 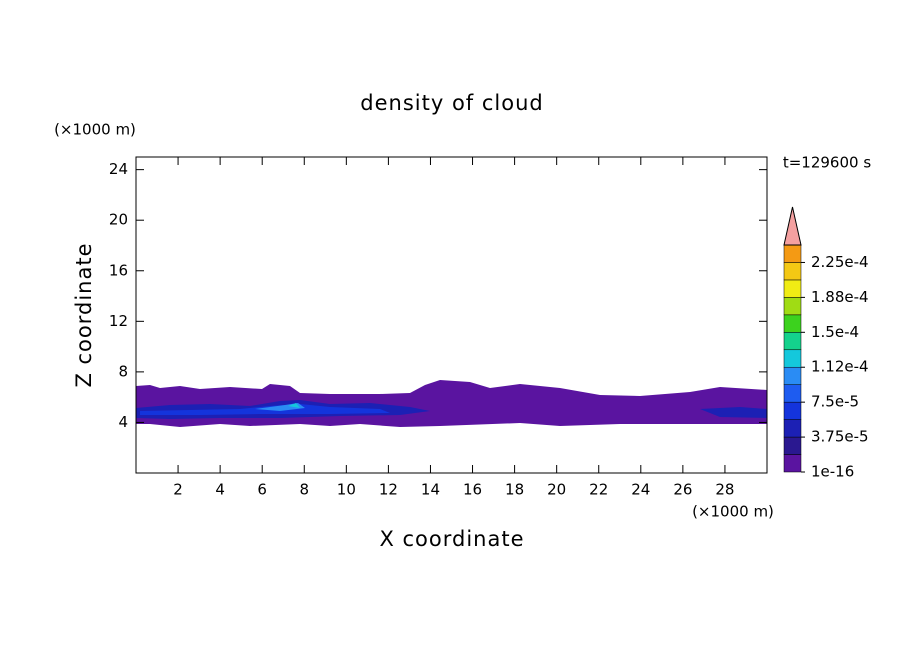 What do you see at coordinates (556, 490) in the screenshot?
I see `x-tick-label: 20` at bounding box center [556, 490].